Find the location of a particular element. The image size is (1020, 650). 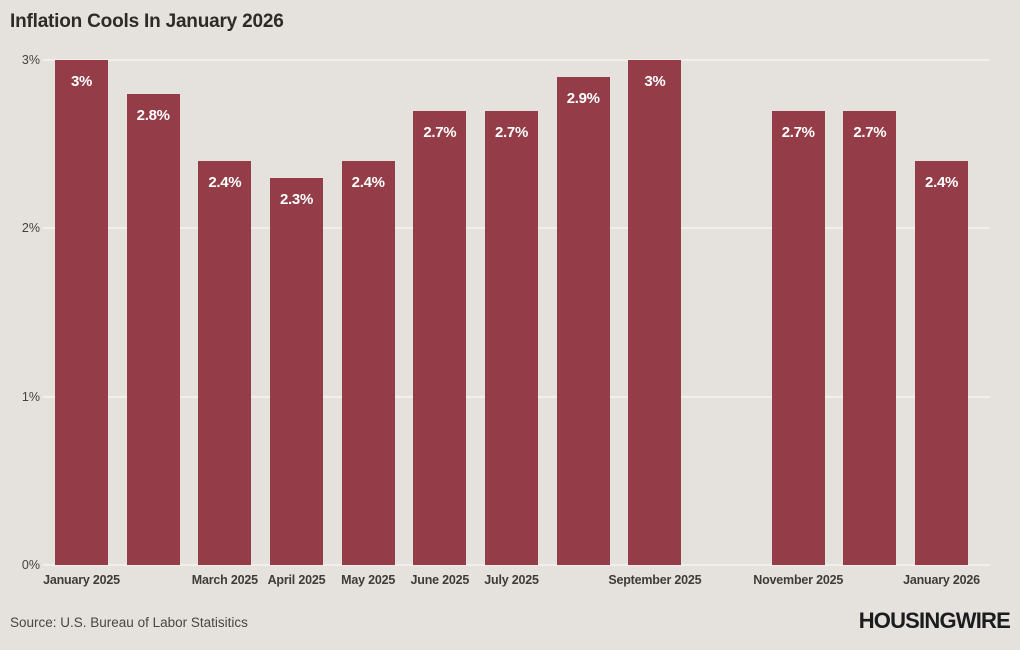

bar-value-label: 2.8% is located at coordinates (153, 115).